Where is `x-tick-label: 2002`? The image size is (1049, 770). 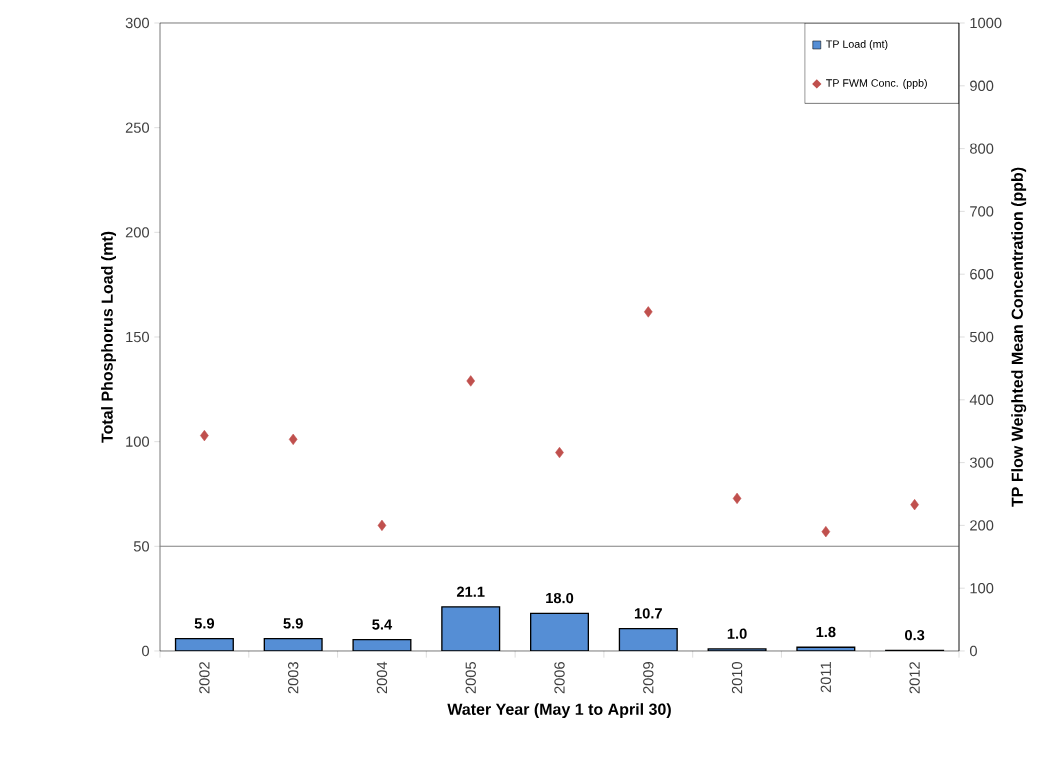 x-tick-label: 2002 is located at coordinates (204, 678).